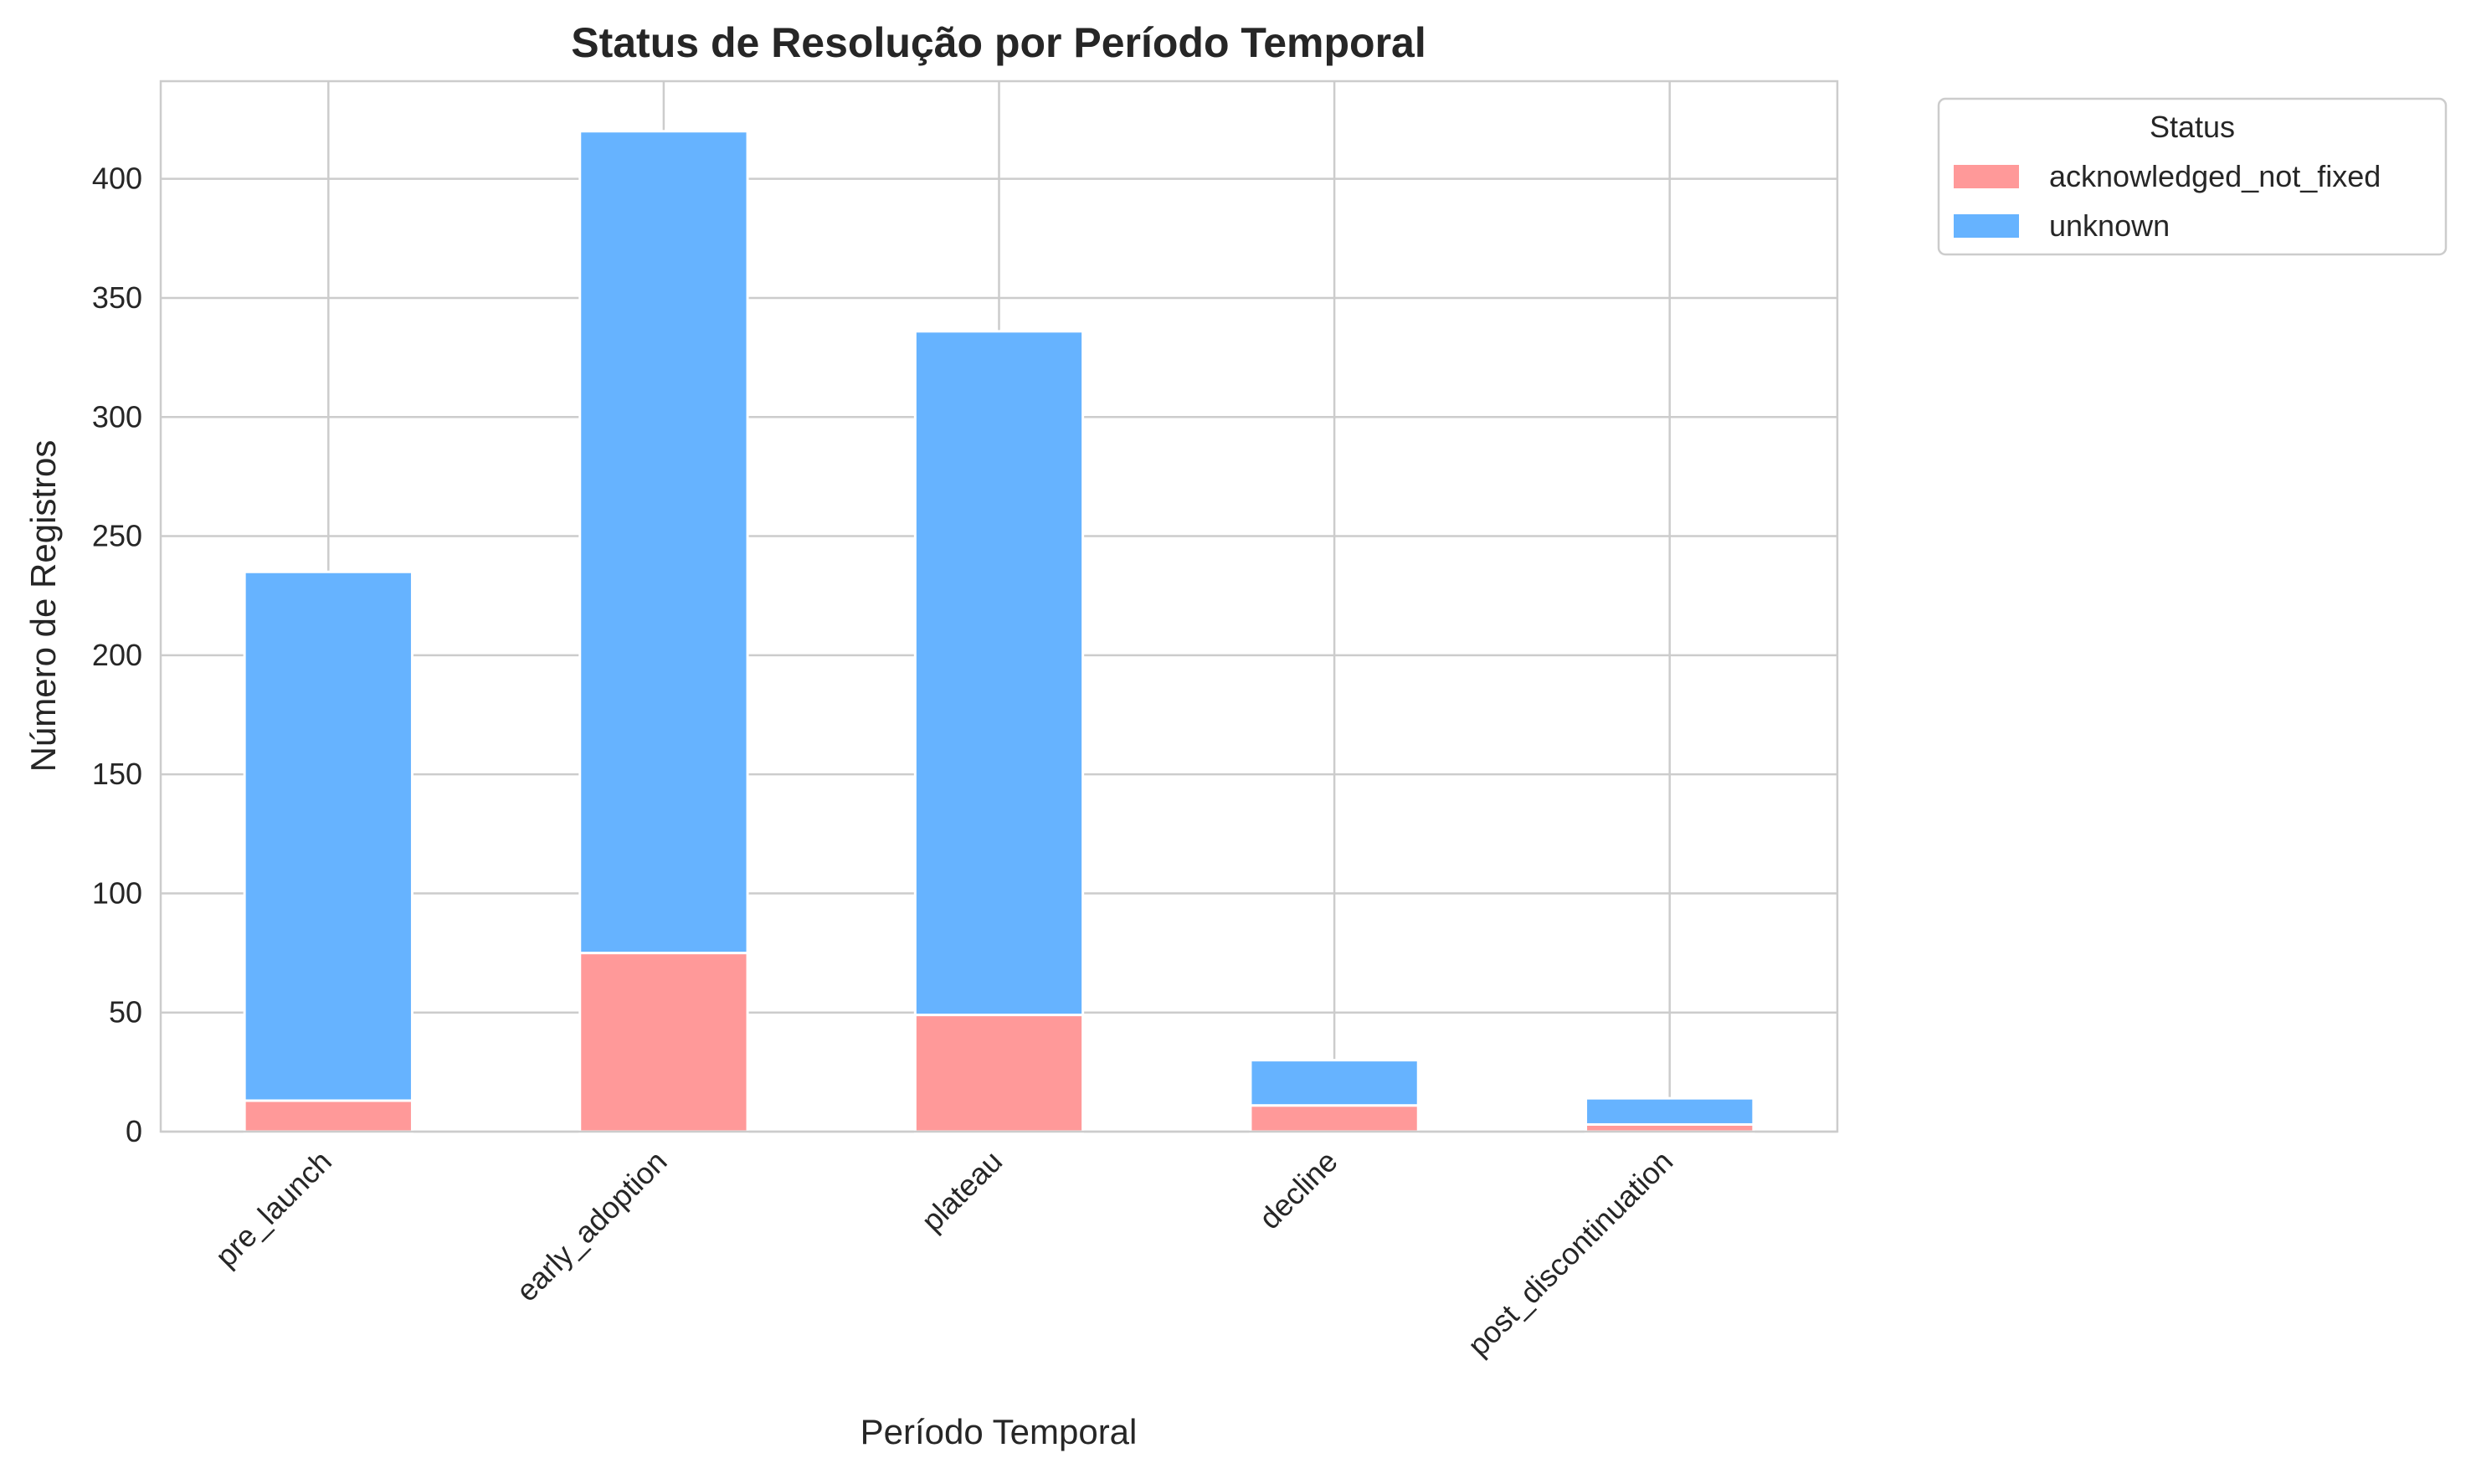 This screenshot has height=1484, width=2471. What do you see at coordinates (134, 1131) in the screenshot?
I see `y-tick-label: 0` at bounding box center [134, 1131].